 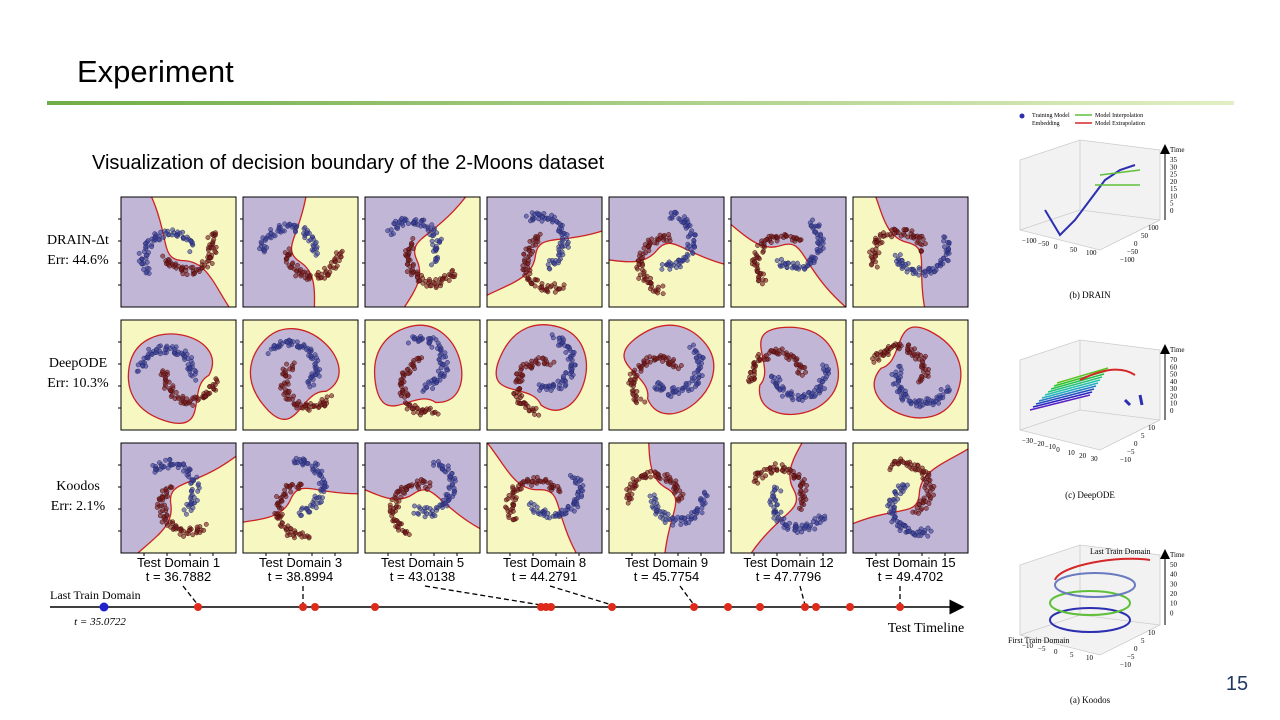 I want to click on legend-item: Embedding, so click(x=1046, y=124).